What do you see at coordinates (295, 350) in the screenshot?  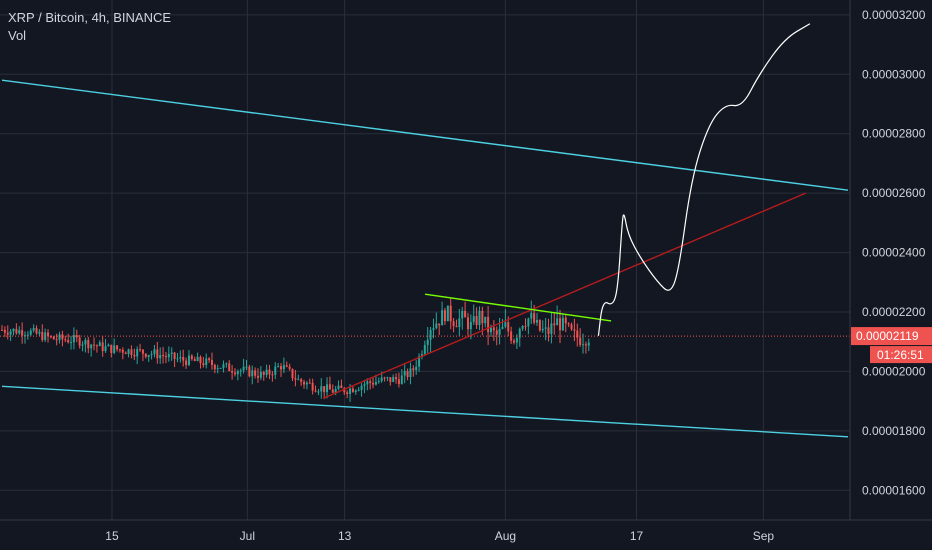 I see `candles` at bounding box center [295, 350].